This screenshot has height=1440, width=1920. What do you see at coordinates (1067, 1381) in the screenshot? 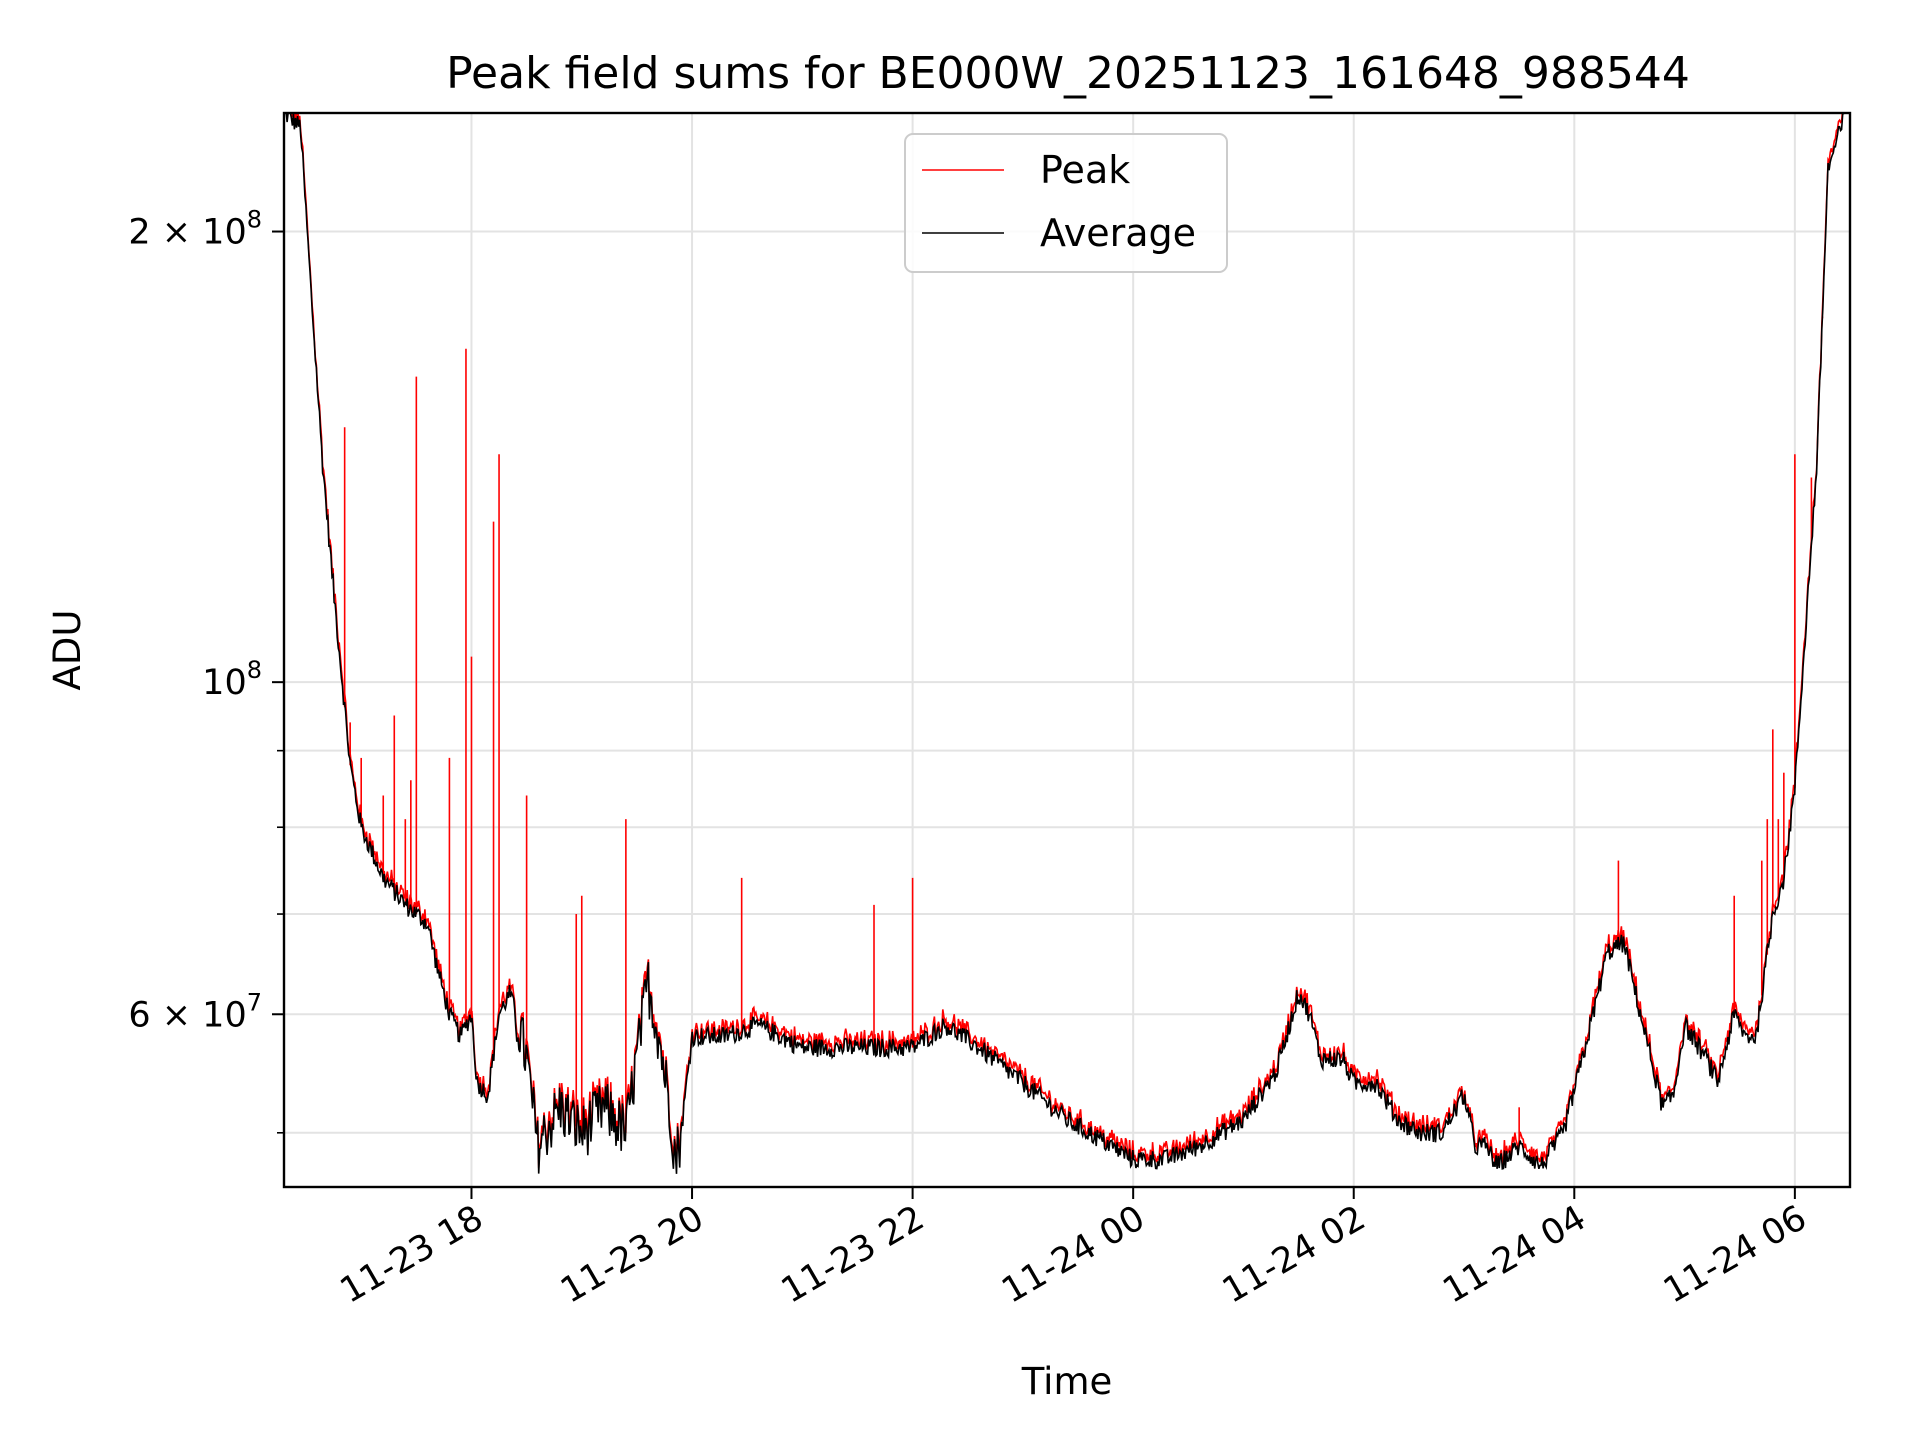
I see `x-axis-title: Time` at bounding box center [1067, 1381].